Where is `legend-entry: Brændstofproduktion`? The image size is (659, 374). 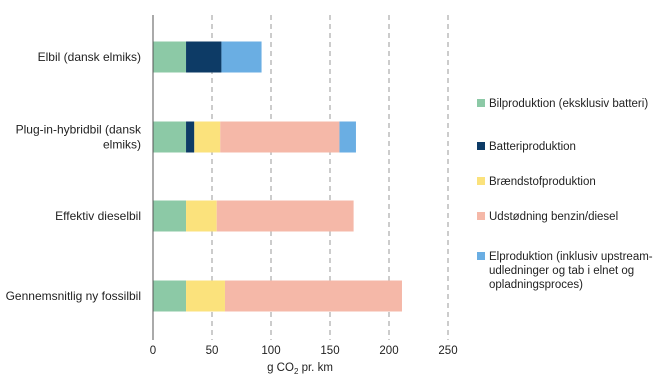 legend-entry: Brændstofproduktion is located at coordinates (542, 182).